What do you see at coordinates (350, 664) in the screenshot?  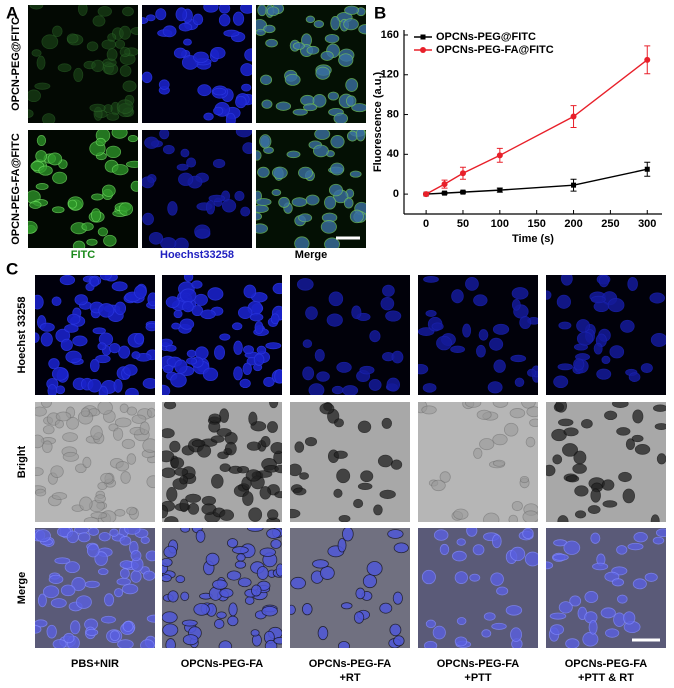 I see `column-label: OPCNs-PEG-FA` at bounding box center [350, 664].